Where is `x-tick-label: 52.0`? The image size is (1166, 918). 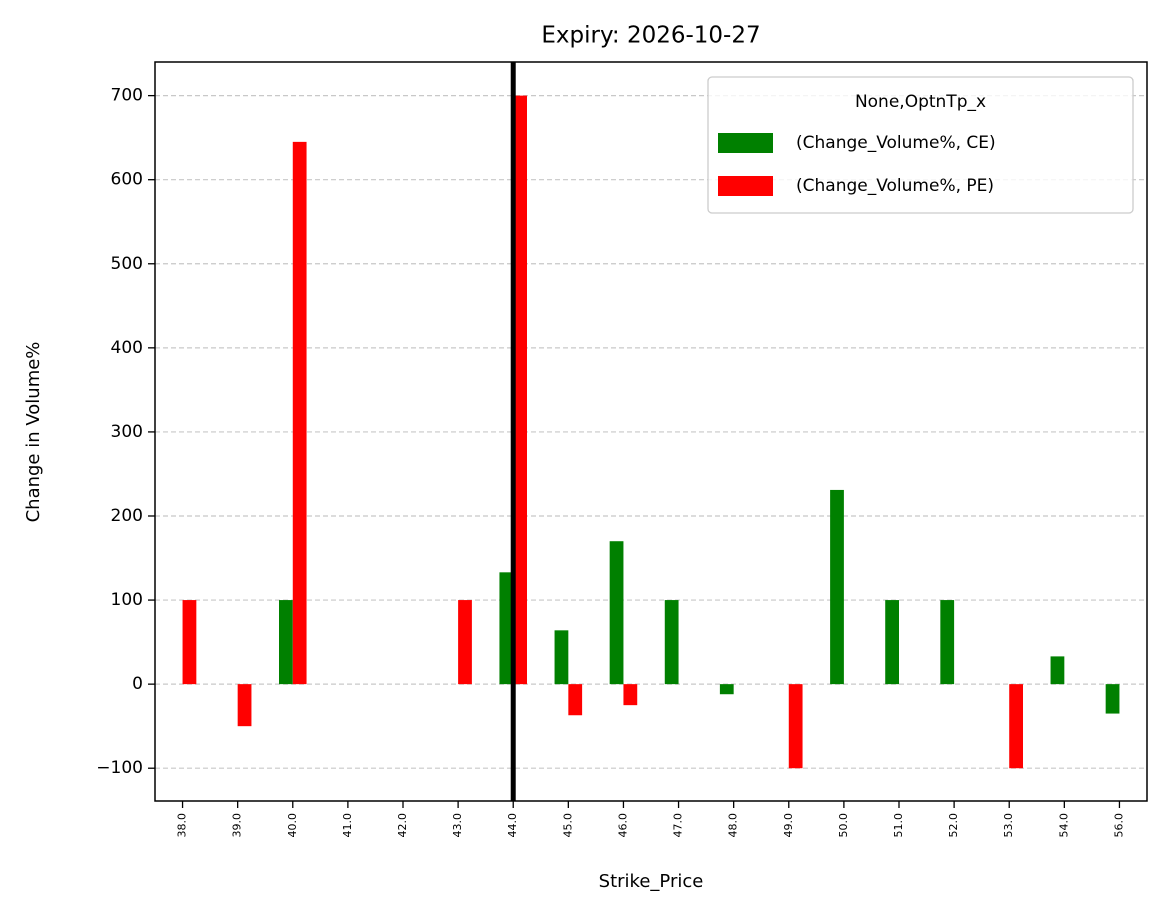
x-tick-label: 52.0 is located at coordinates (953, 825).